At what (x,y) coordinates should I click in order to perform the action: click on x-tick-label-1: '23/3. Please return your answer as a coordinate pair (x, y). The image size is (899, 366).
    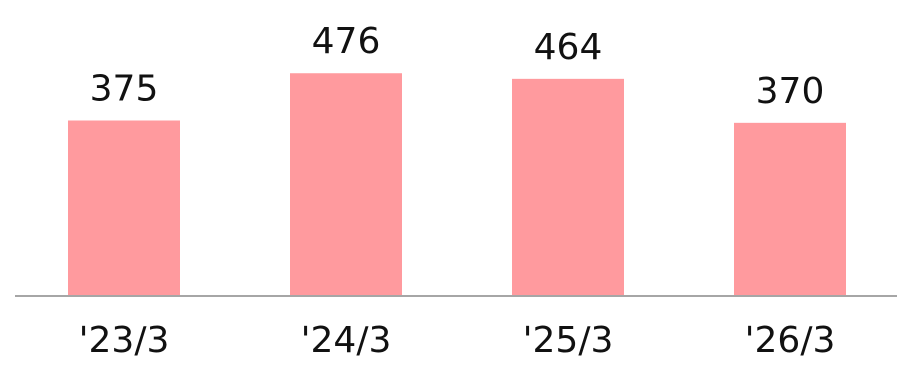
    Looking at the image, I should click on (124, 340).